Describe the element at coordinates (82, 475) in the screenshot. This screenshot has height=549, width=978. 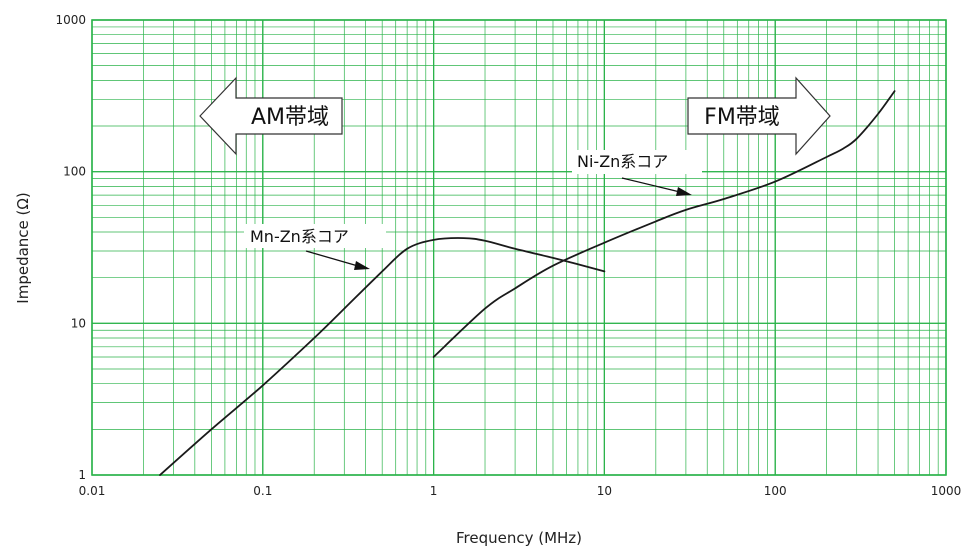
I see `y-tick-label: 1` at that location.